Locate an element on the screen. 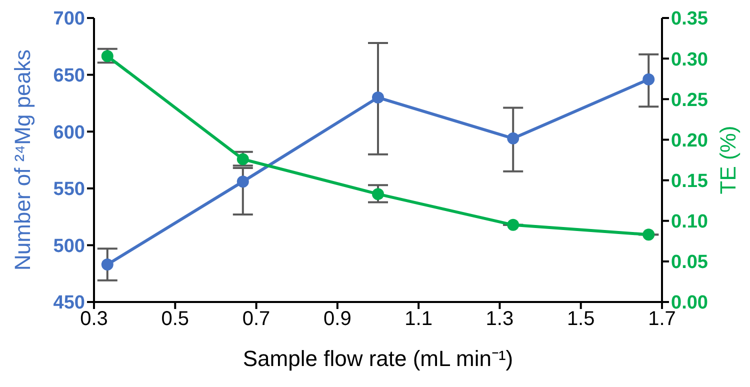  x-tick-label: 0.7 is located at coordinates (256, 319).